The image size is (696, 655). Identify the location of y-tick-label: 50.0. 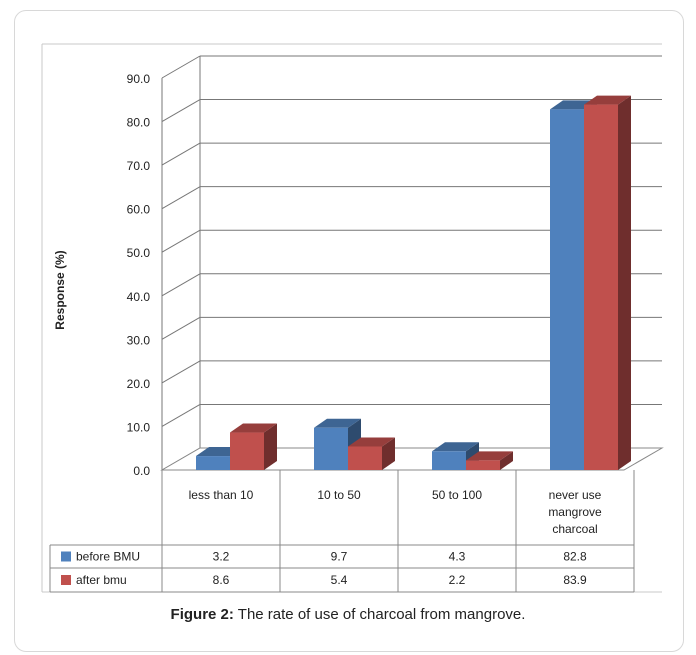
(139, 253).